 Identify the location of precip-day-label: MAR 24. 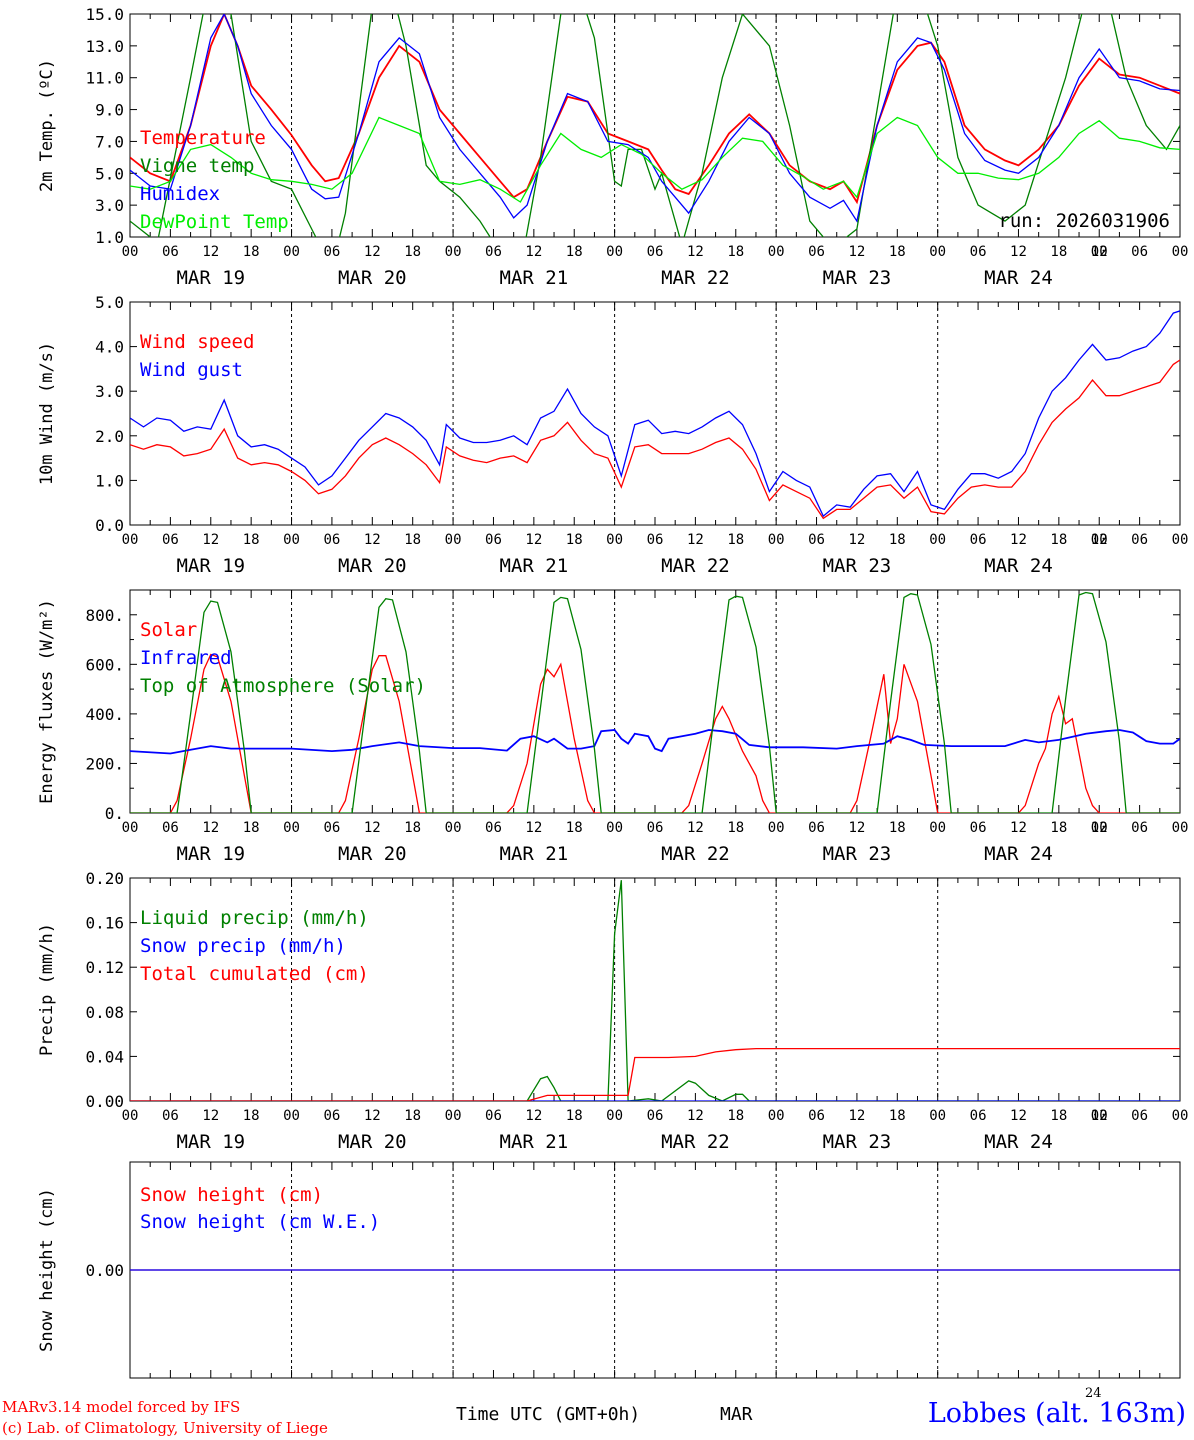
(1018, 1142).